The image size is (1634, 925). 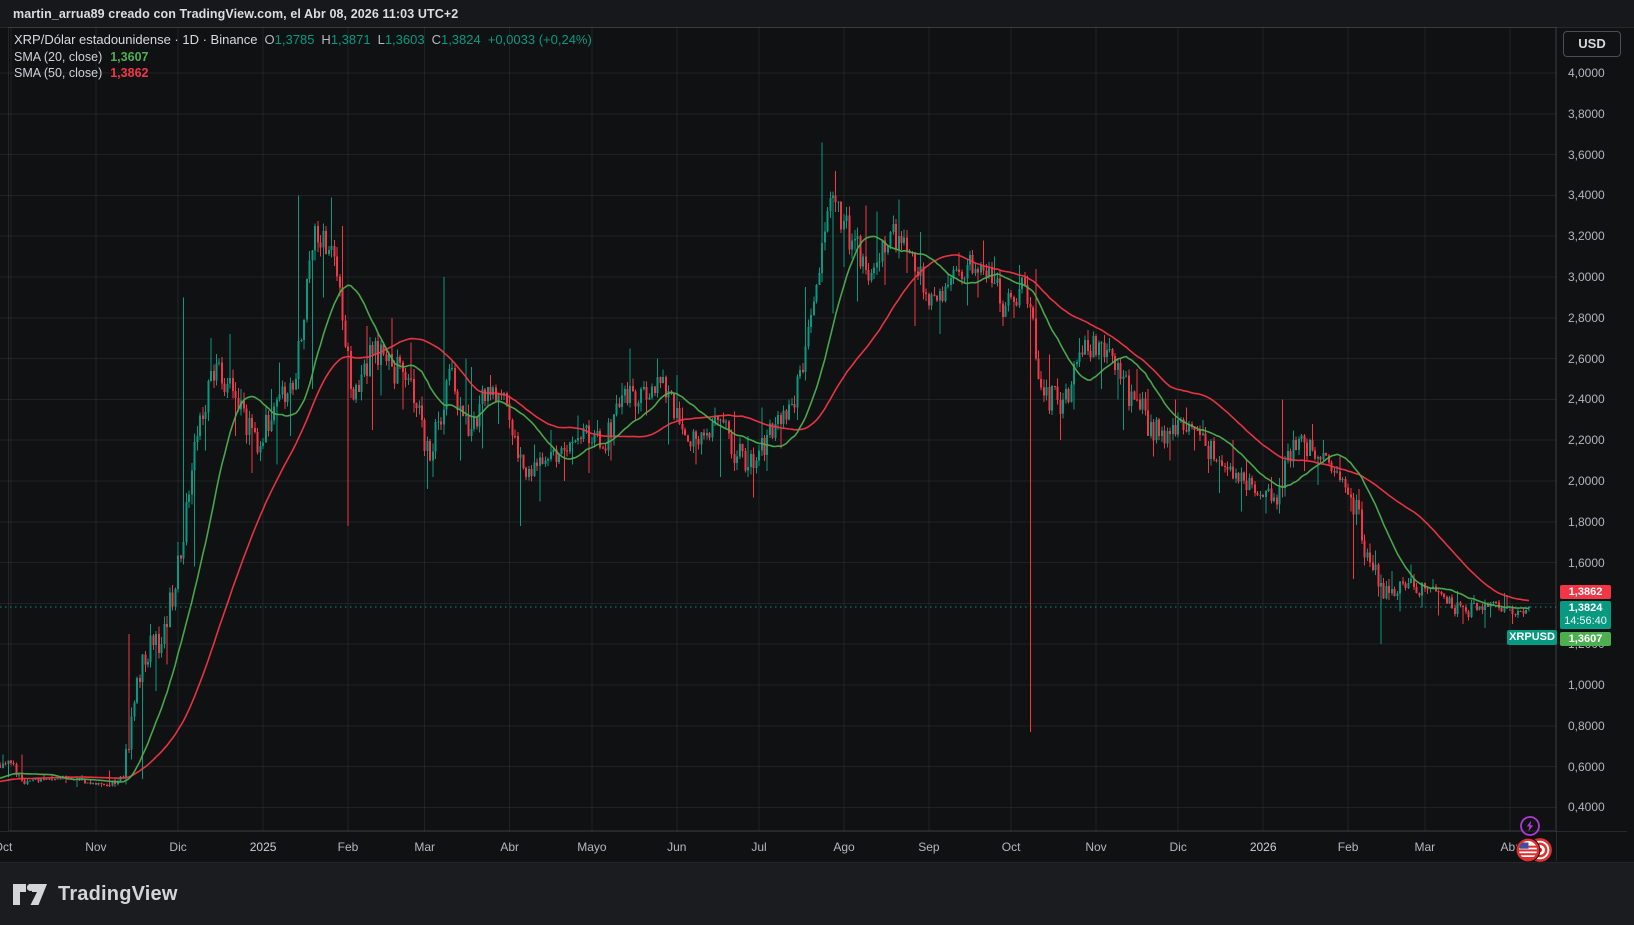 What do you see at coordinates (1585, 638) in the screenshot?
I see `sma20-price-label: 1,3607` at bounding box center [1585, 638].